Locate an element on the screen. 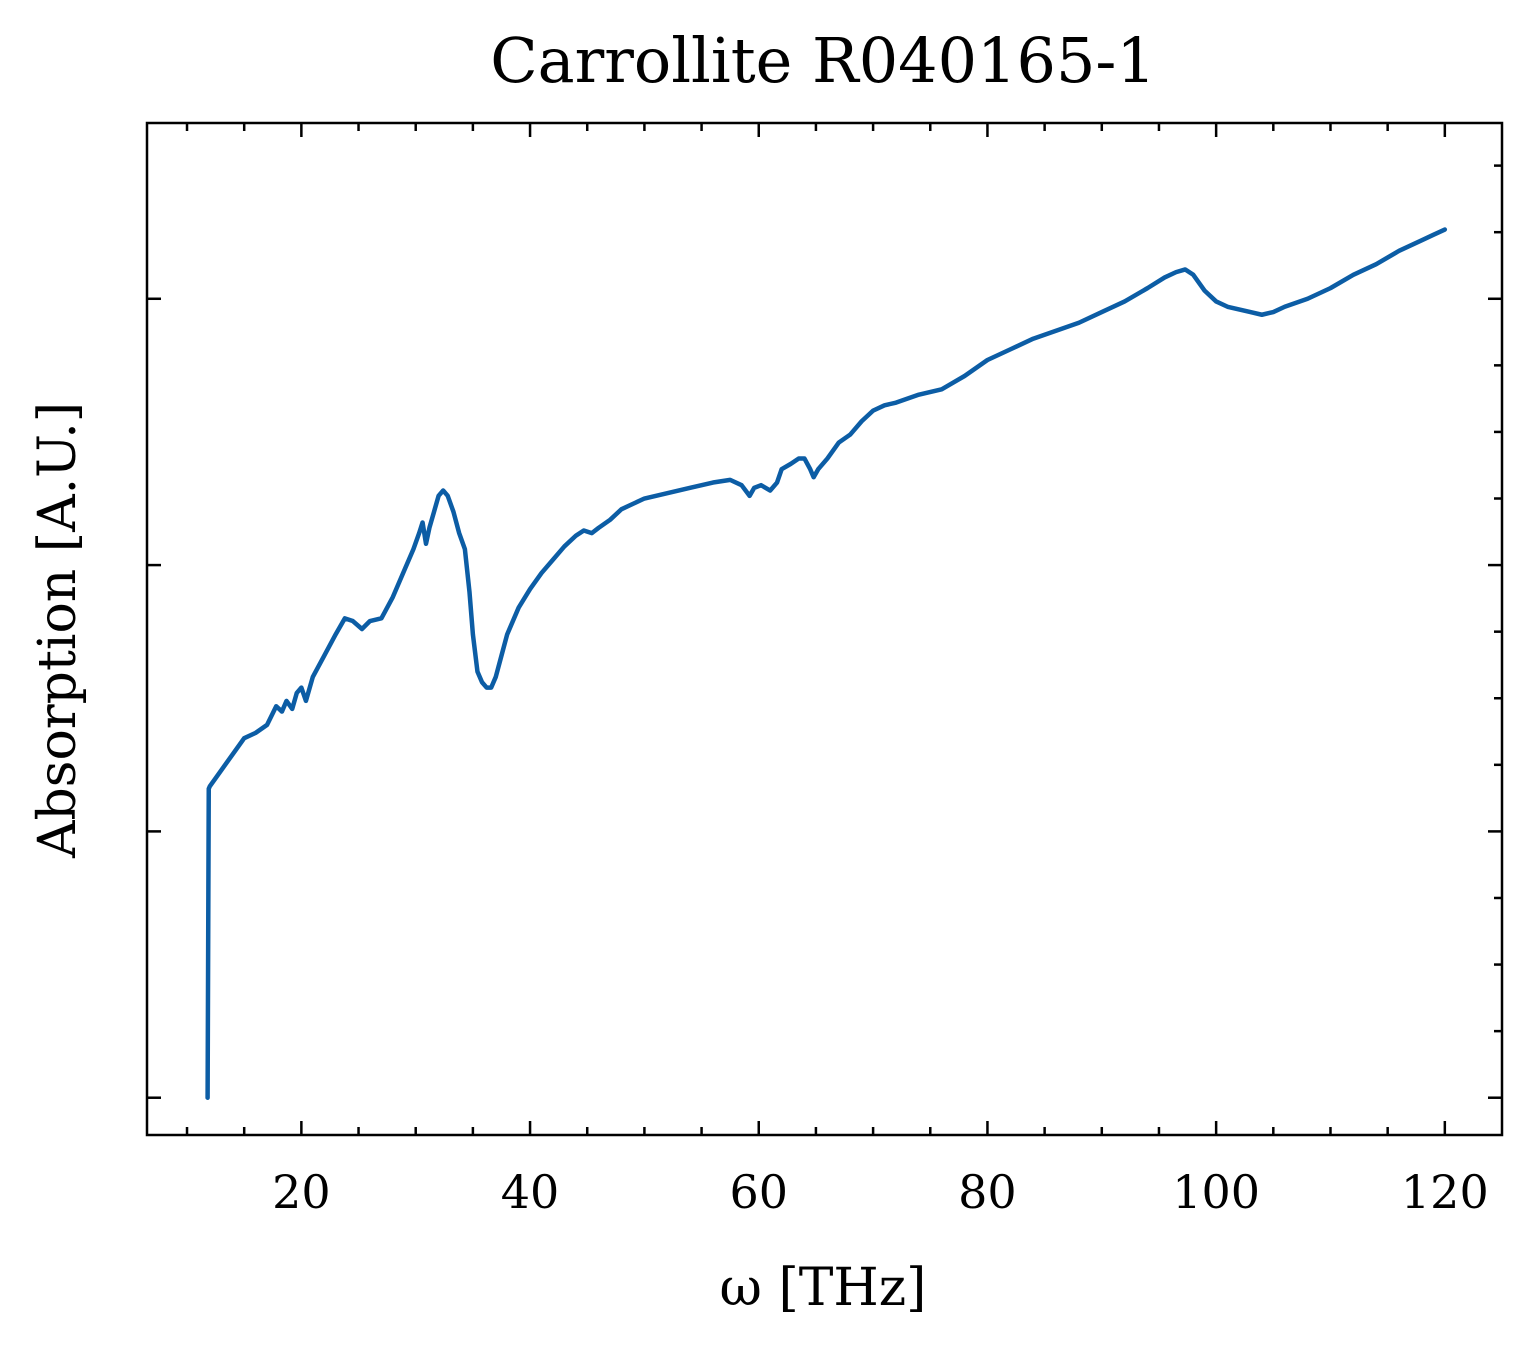 The width and height of the screenshot is (1527, 1345). x-tick-labels: 20 40 60 80 100 120 is located at coordinates (880, 1192).